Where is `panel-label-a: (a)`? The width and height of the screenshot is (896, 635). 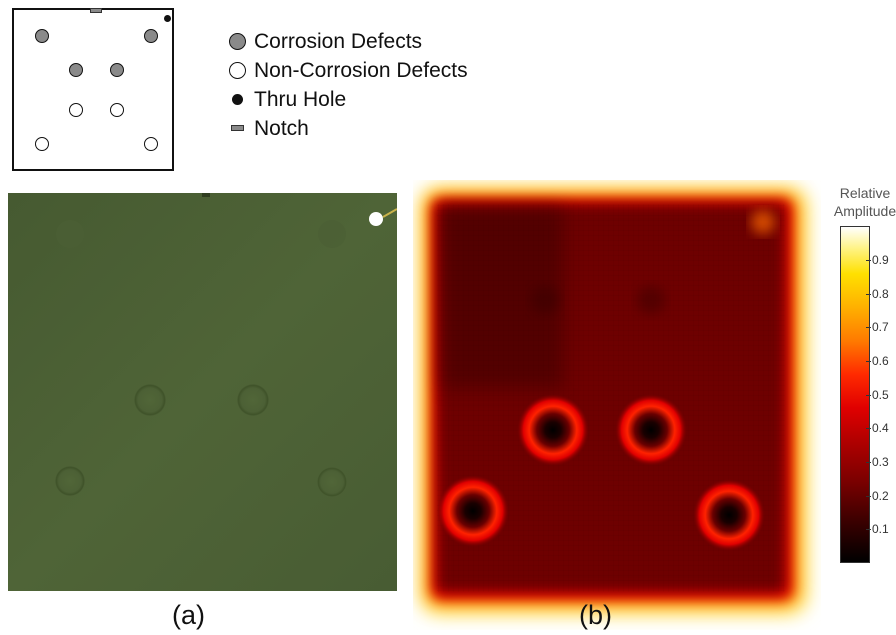
panel-label-a: (a) is located at coordinates (188, 615).